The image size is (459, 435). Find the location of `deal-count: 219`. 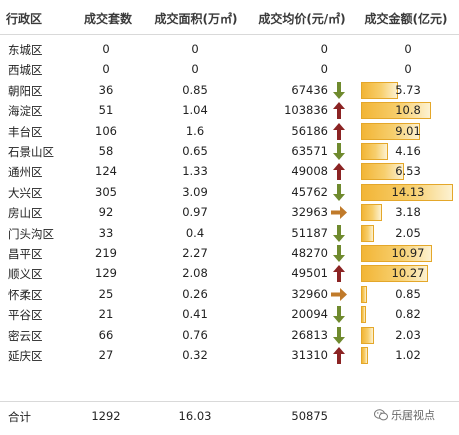

deal-count: 219 is located at coordinates (106, 253).